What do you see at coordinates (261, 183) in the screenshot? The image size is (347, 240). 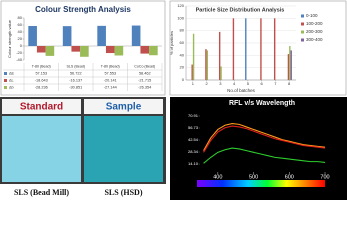 I see `spectrum-bar` at bounding box center [261, 183].